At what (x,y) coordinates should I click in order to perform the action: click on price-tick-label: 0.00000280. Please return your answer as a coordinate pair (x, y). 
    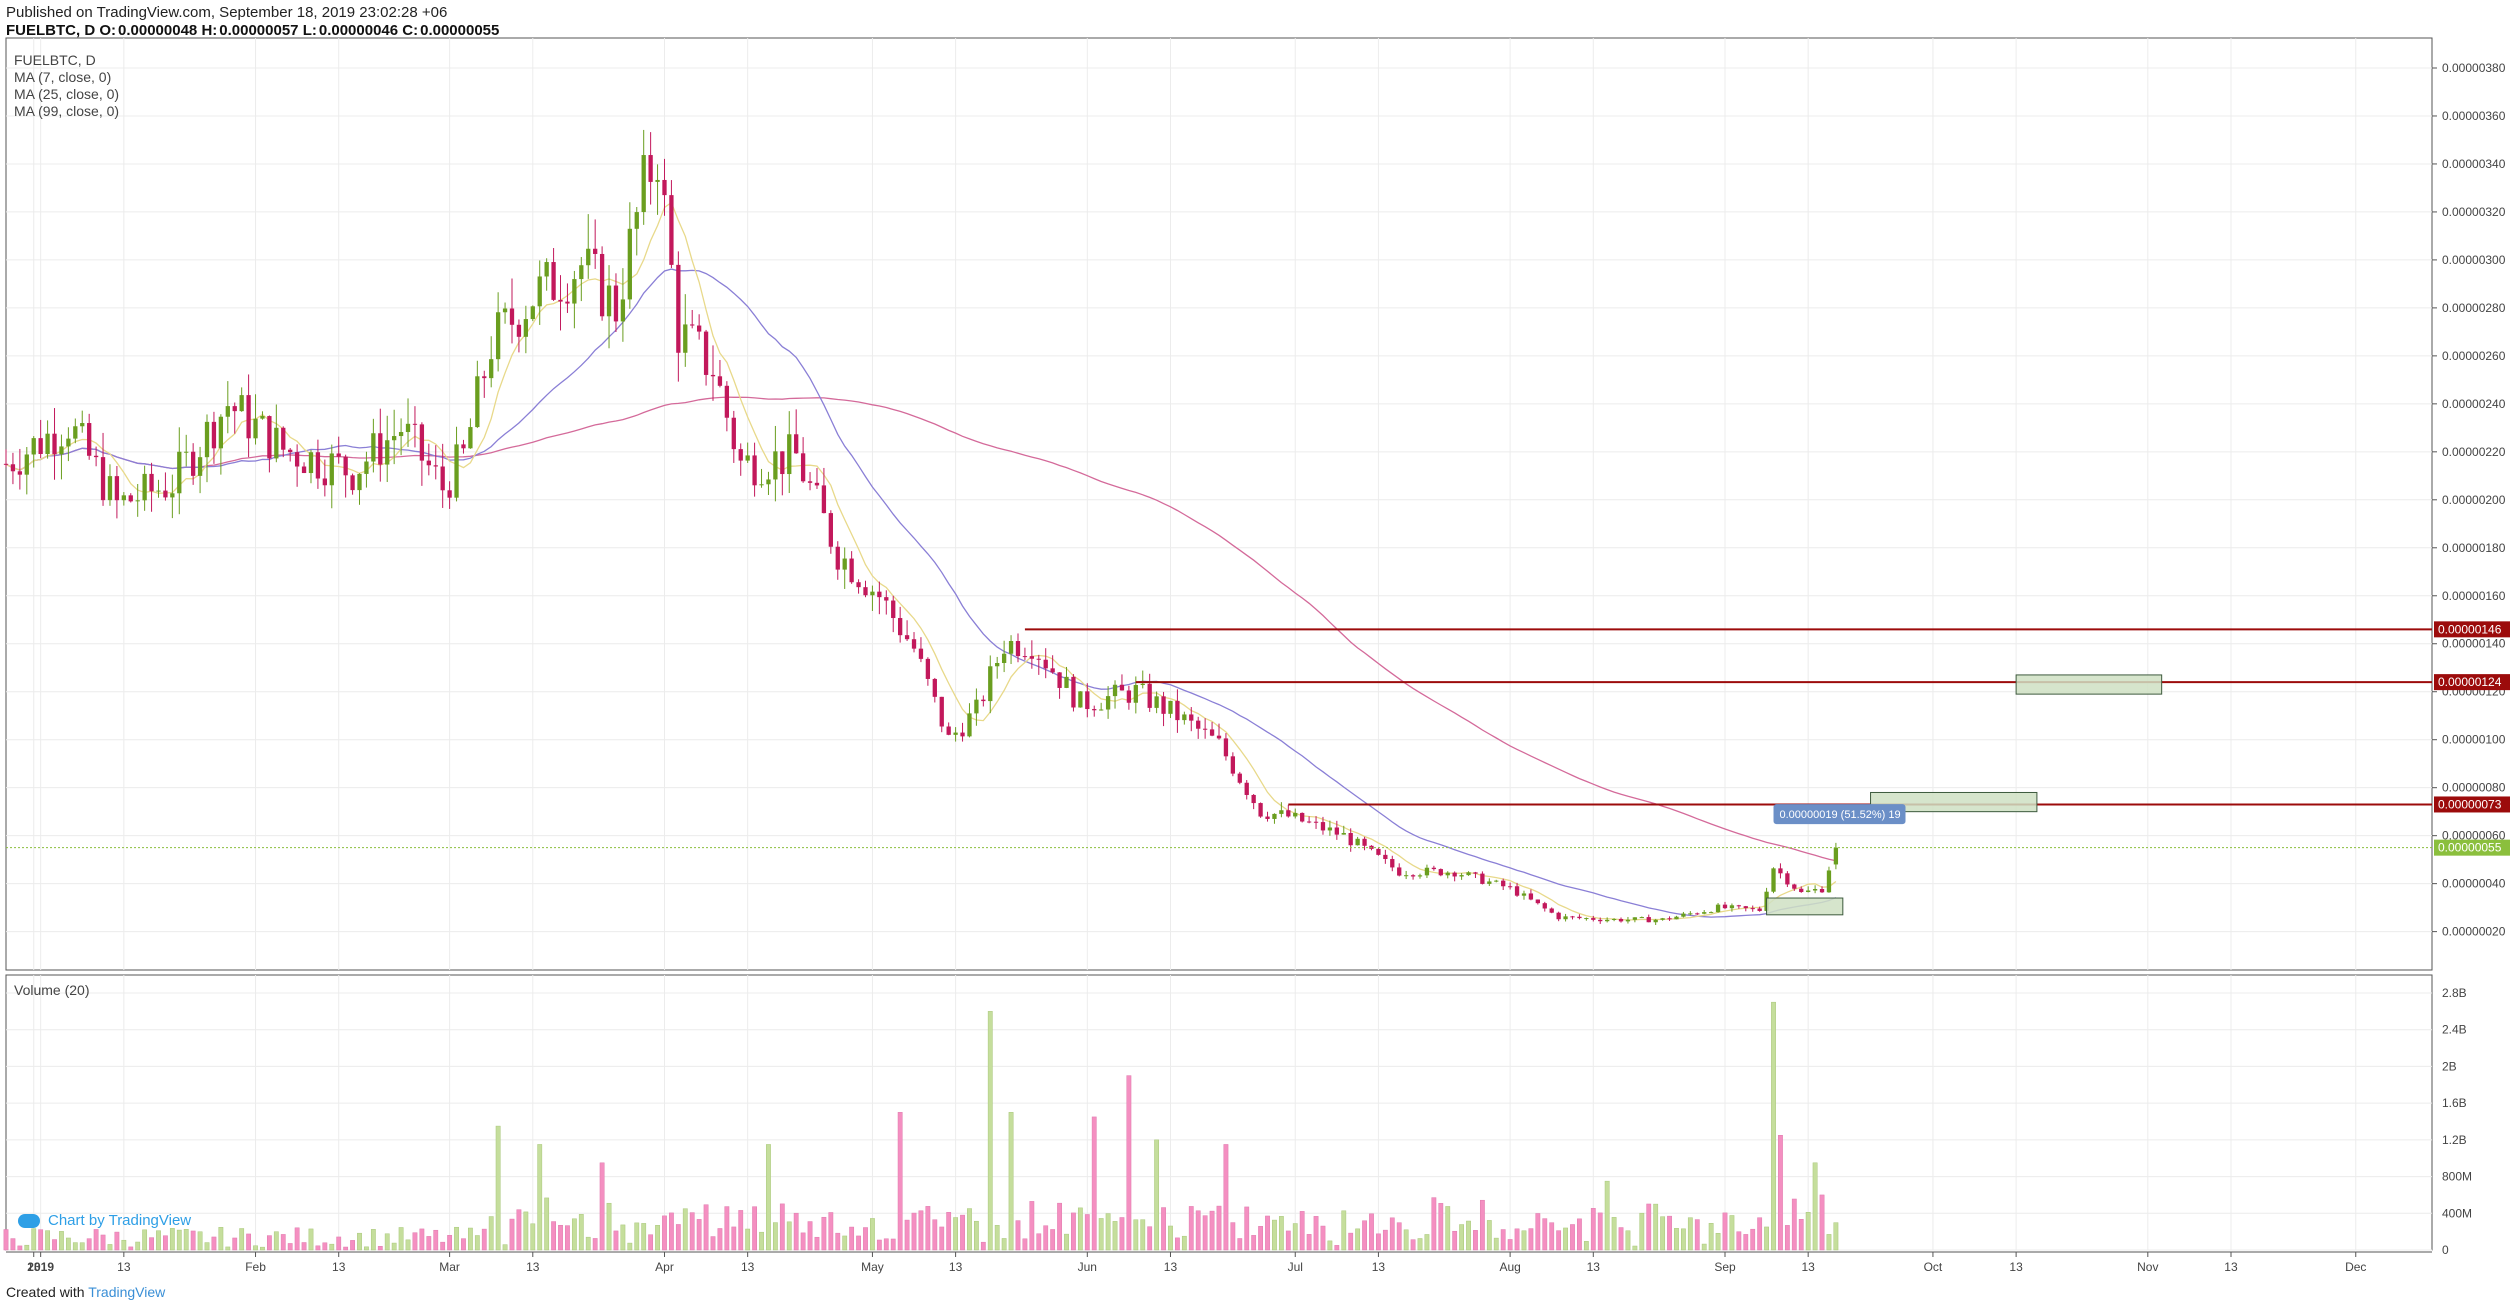
    Looking at the image, I should click on (2474, 308).